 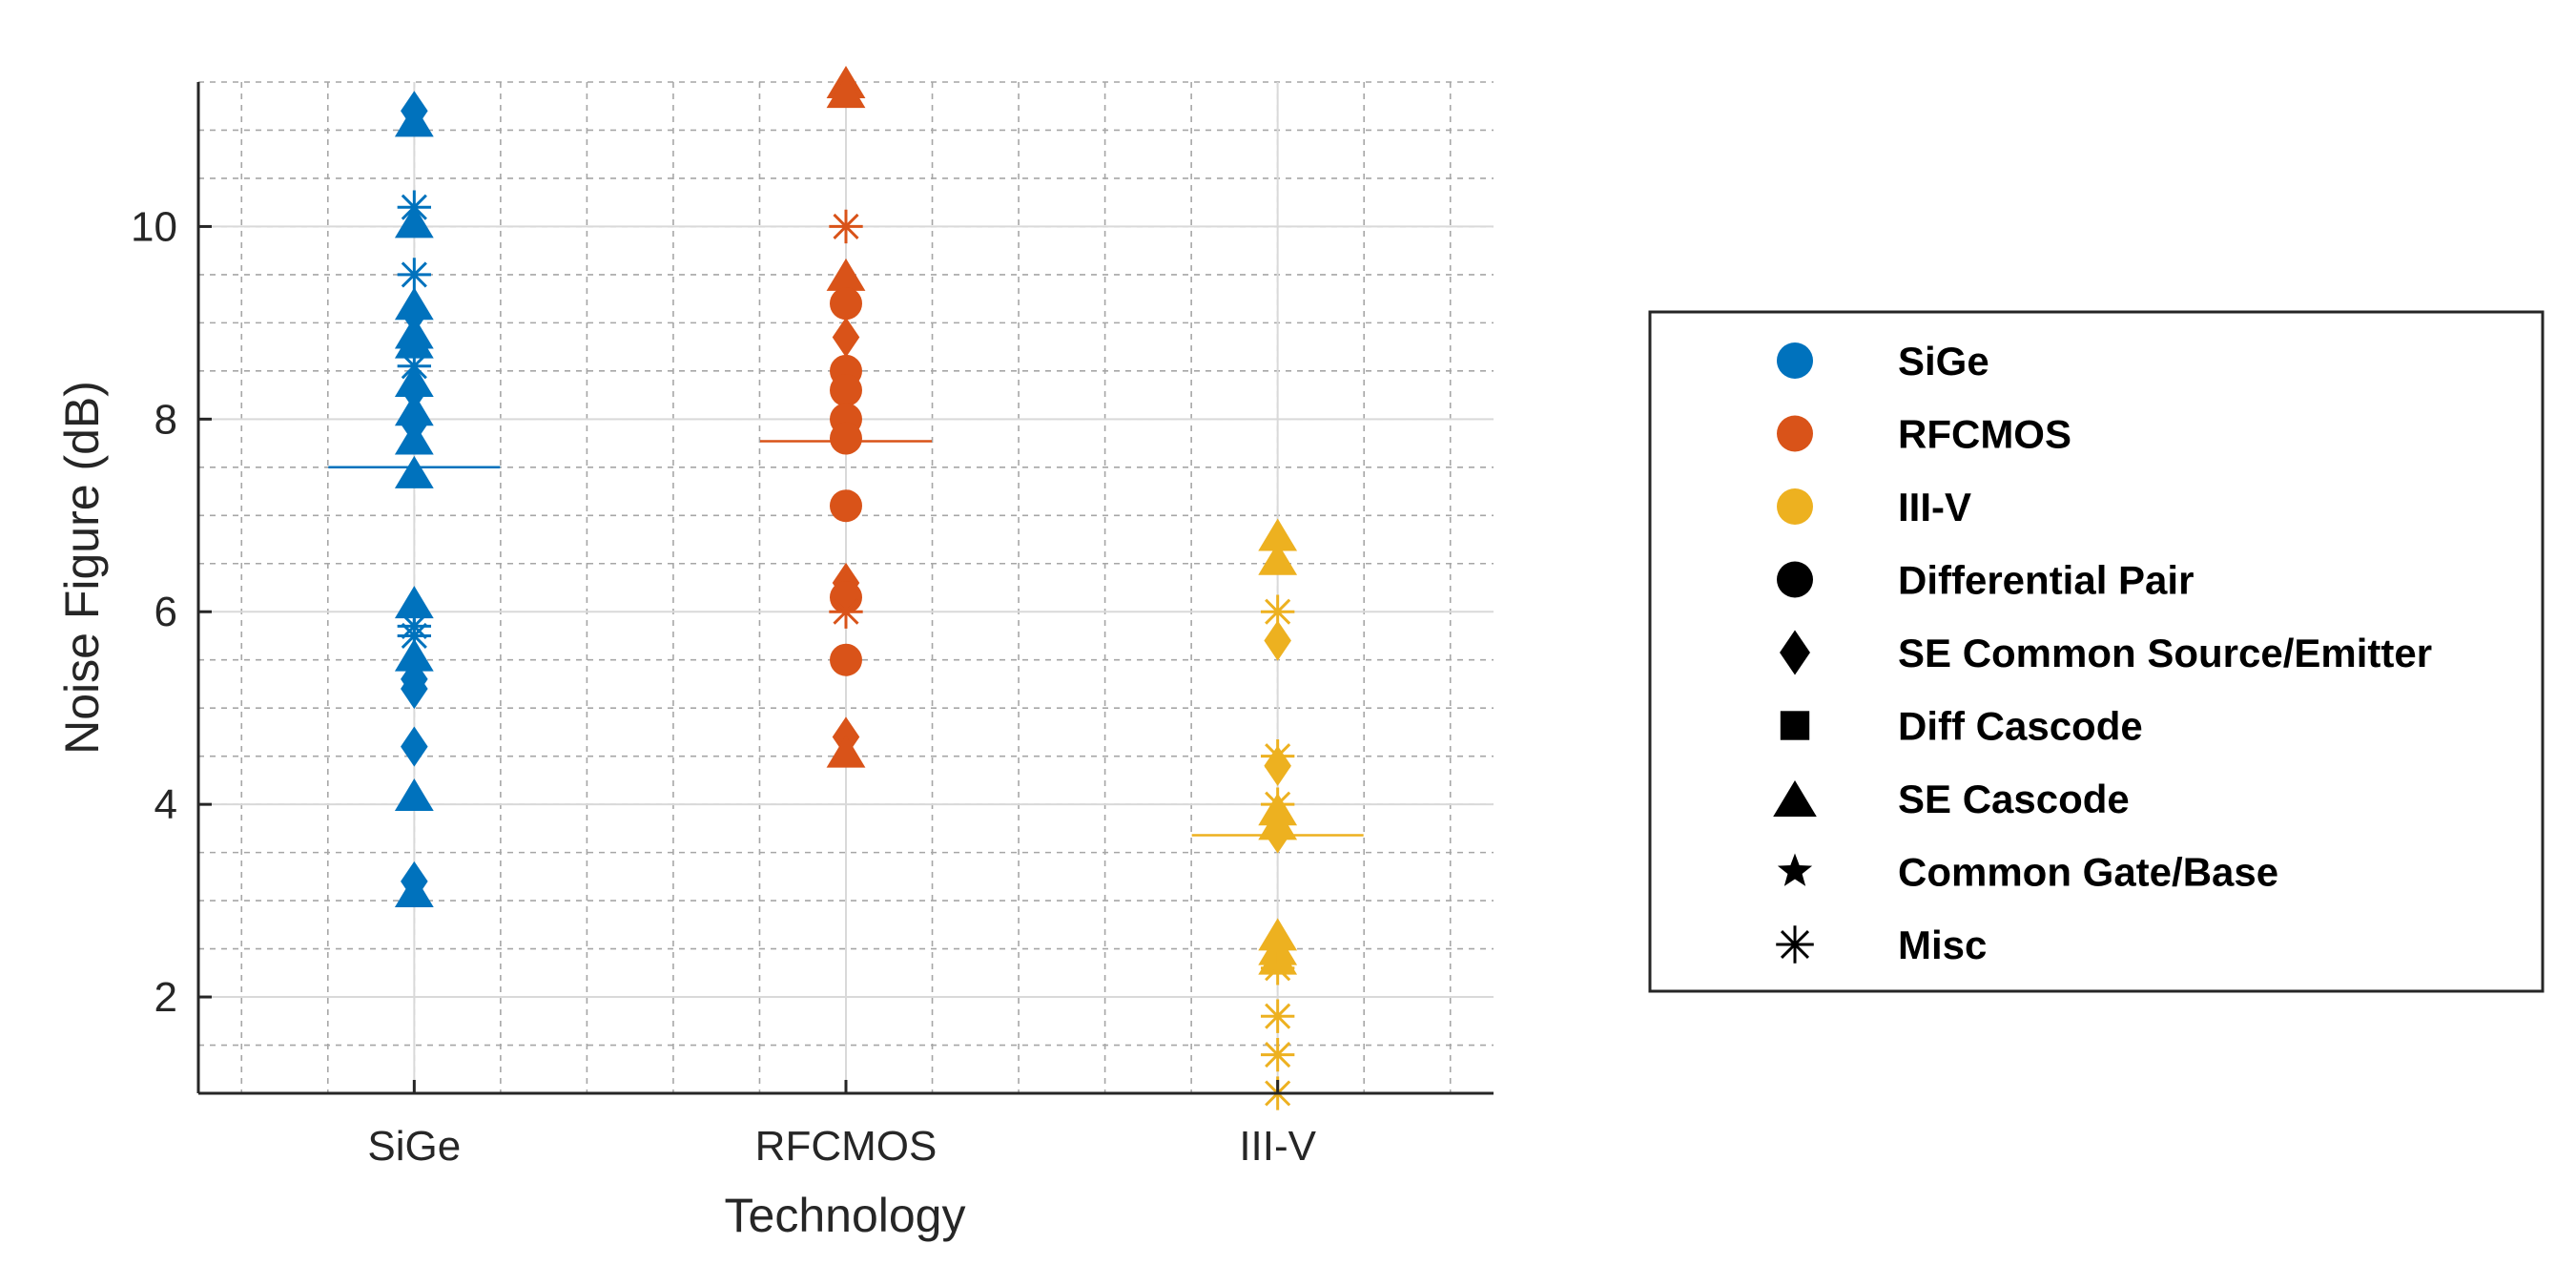 What do you see at coordinates (166, 804) in the screenshot?
I see `y-tick-label: 4` at bounding box center [166, 804].